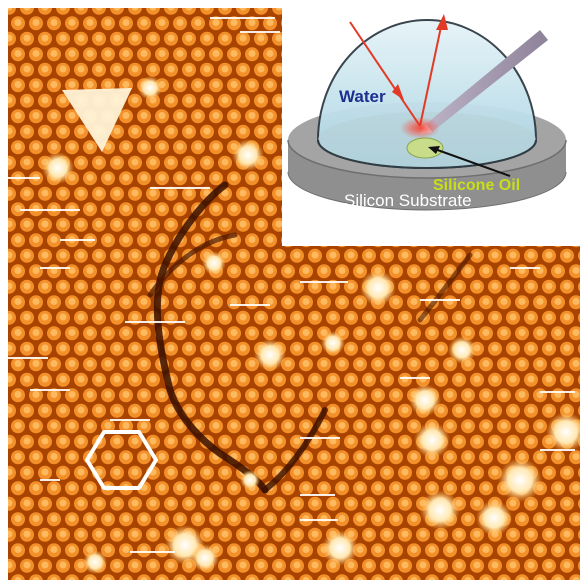  Describe the element at coordinates (398, 70) in the screenshot. I see `laser-beams` at that location.